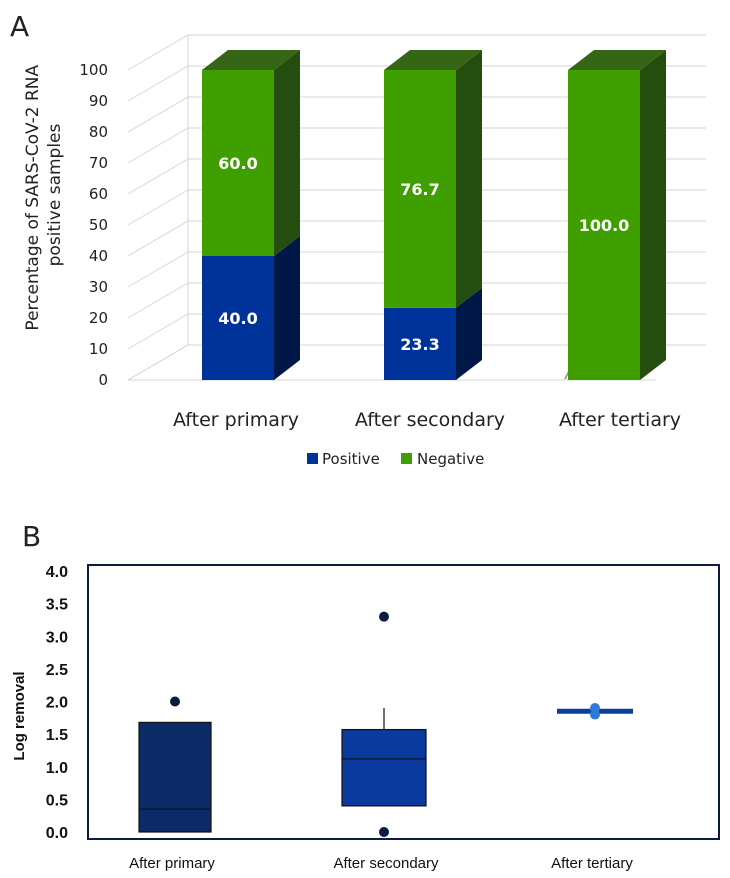 The width and height of the screenshot is (730, 878). I want to click on y-tick-label: 3.5, so click(57, 605).